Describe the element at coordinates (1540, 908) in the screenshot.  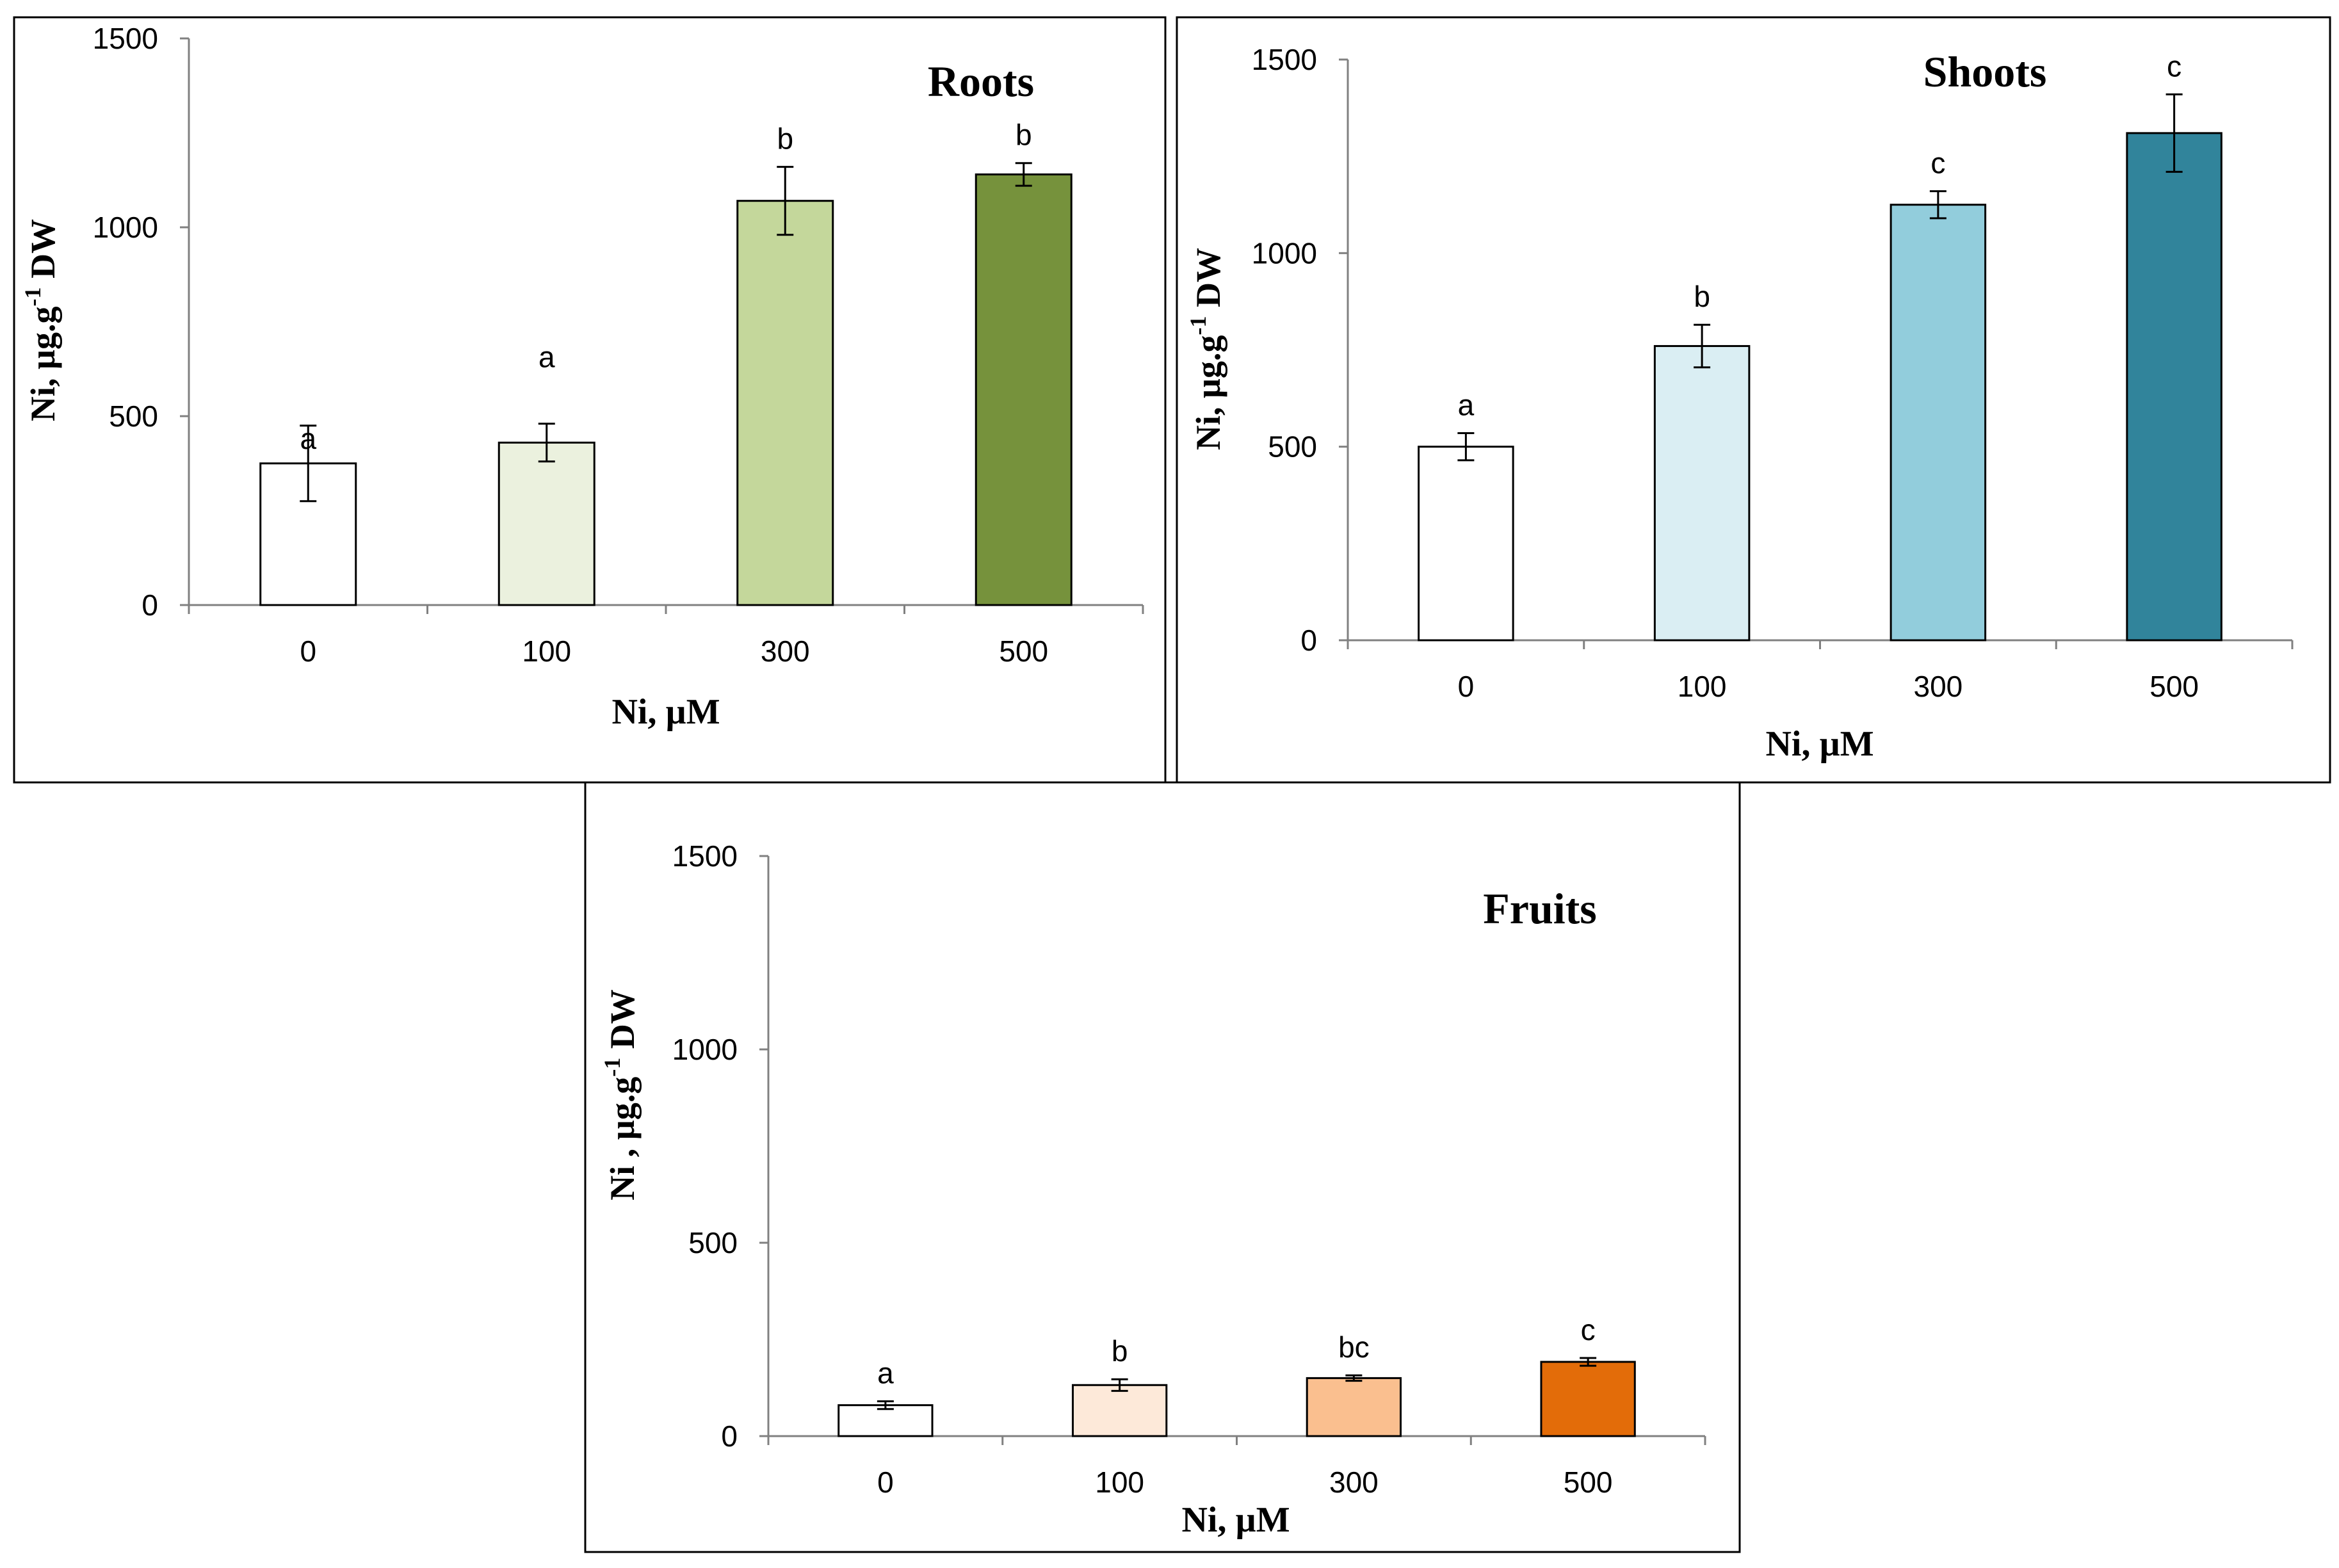
I see `chart-title: Fruits` at that location.